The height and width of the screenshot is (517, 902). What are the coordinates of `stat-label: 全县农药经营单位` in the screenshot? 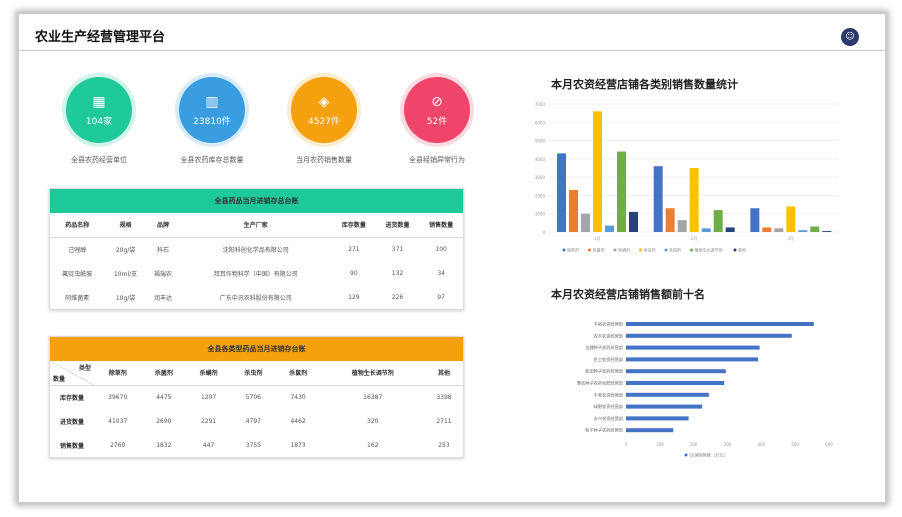 It's located at (99, 160).